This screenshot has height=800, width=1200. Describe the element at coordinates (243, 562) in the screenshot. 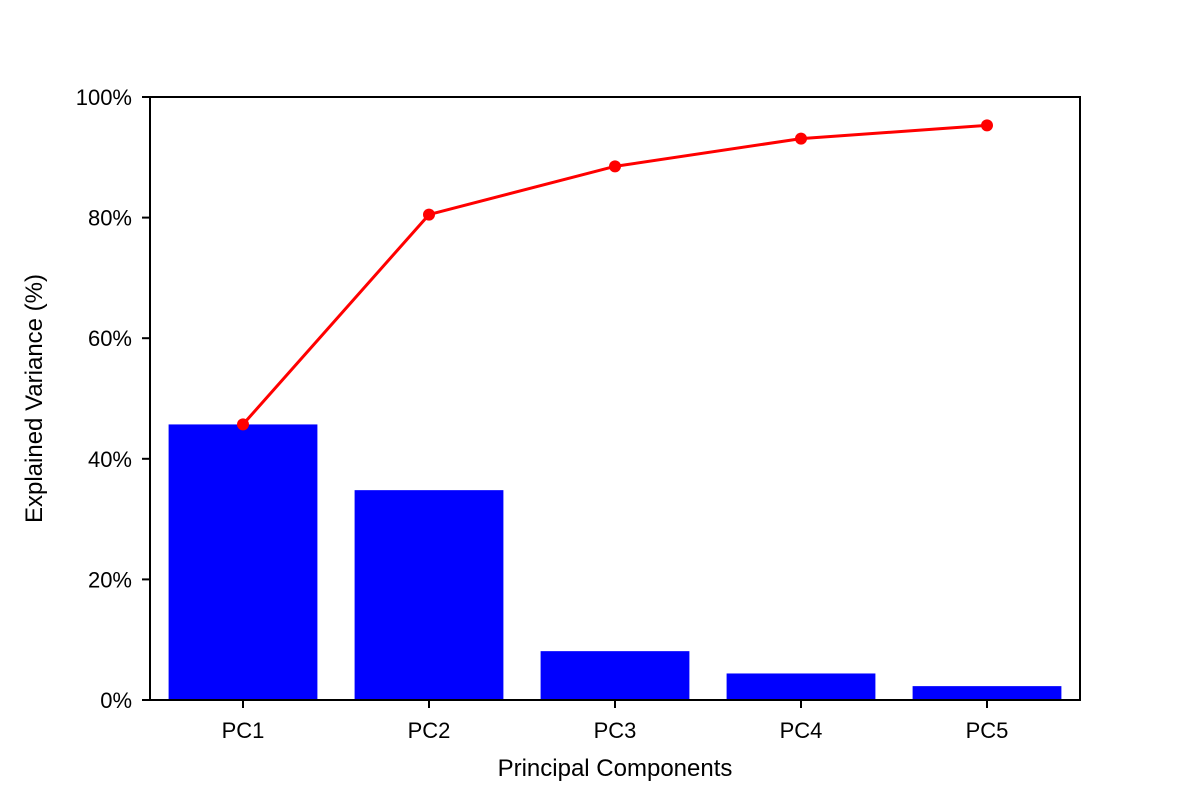

I see `bar-pc1` at that location.